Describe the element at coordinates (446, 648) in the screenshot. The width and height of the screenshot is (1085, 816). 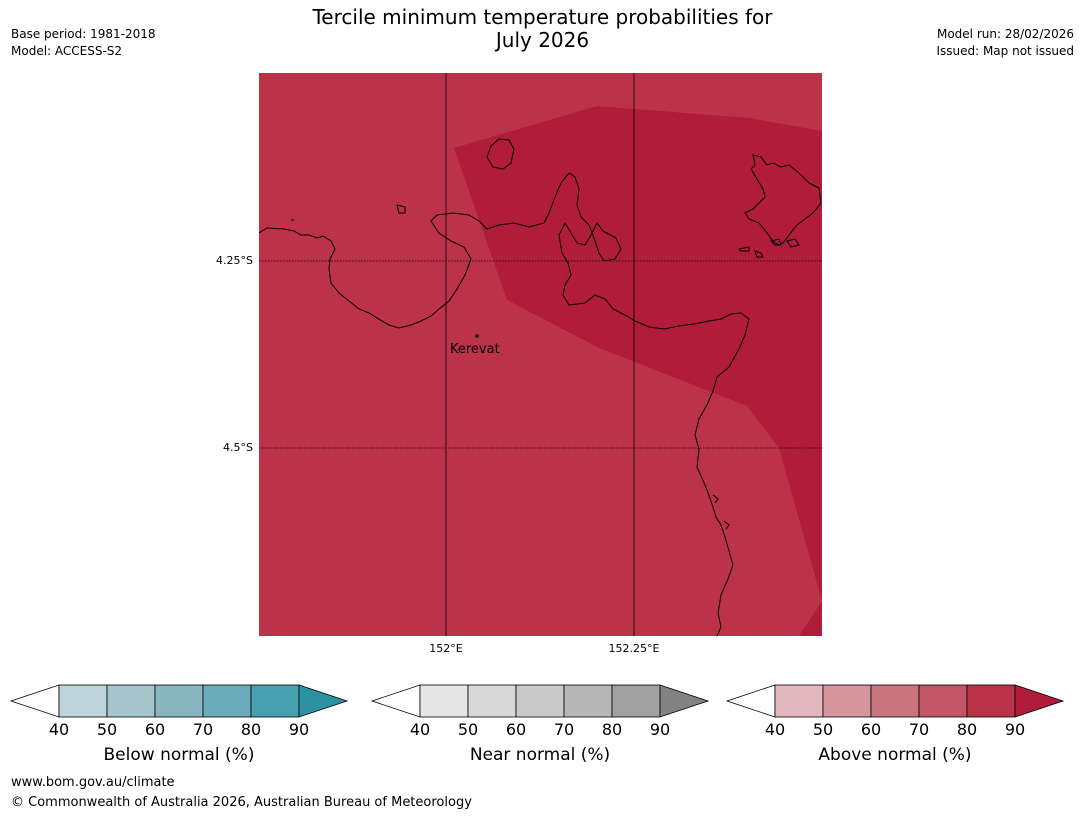
I see `lon-label-152: 152°E` at that location.